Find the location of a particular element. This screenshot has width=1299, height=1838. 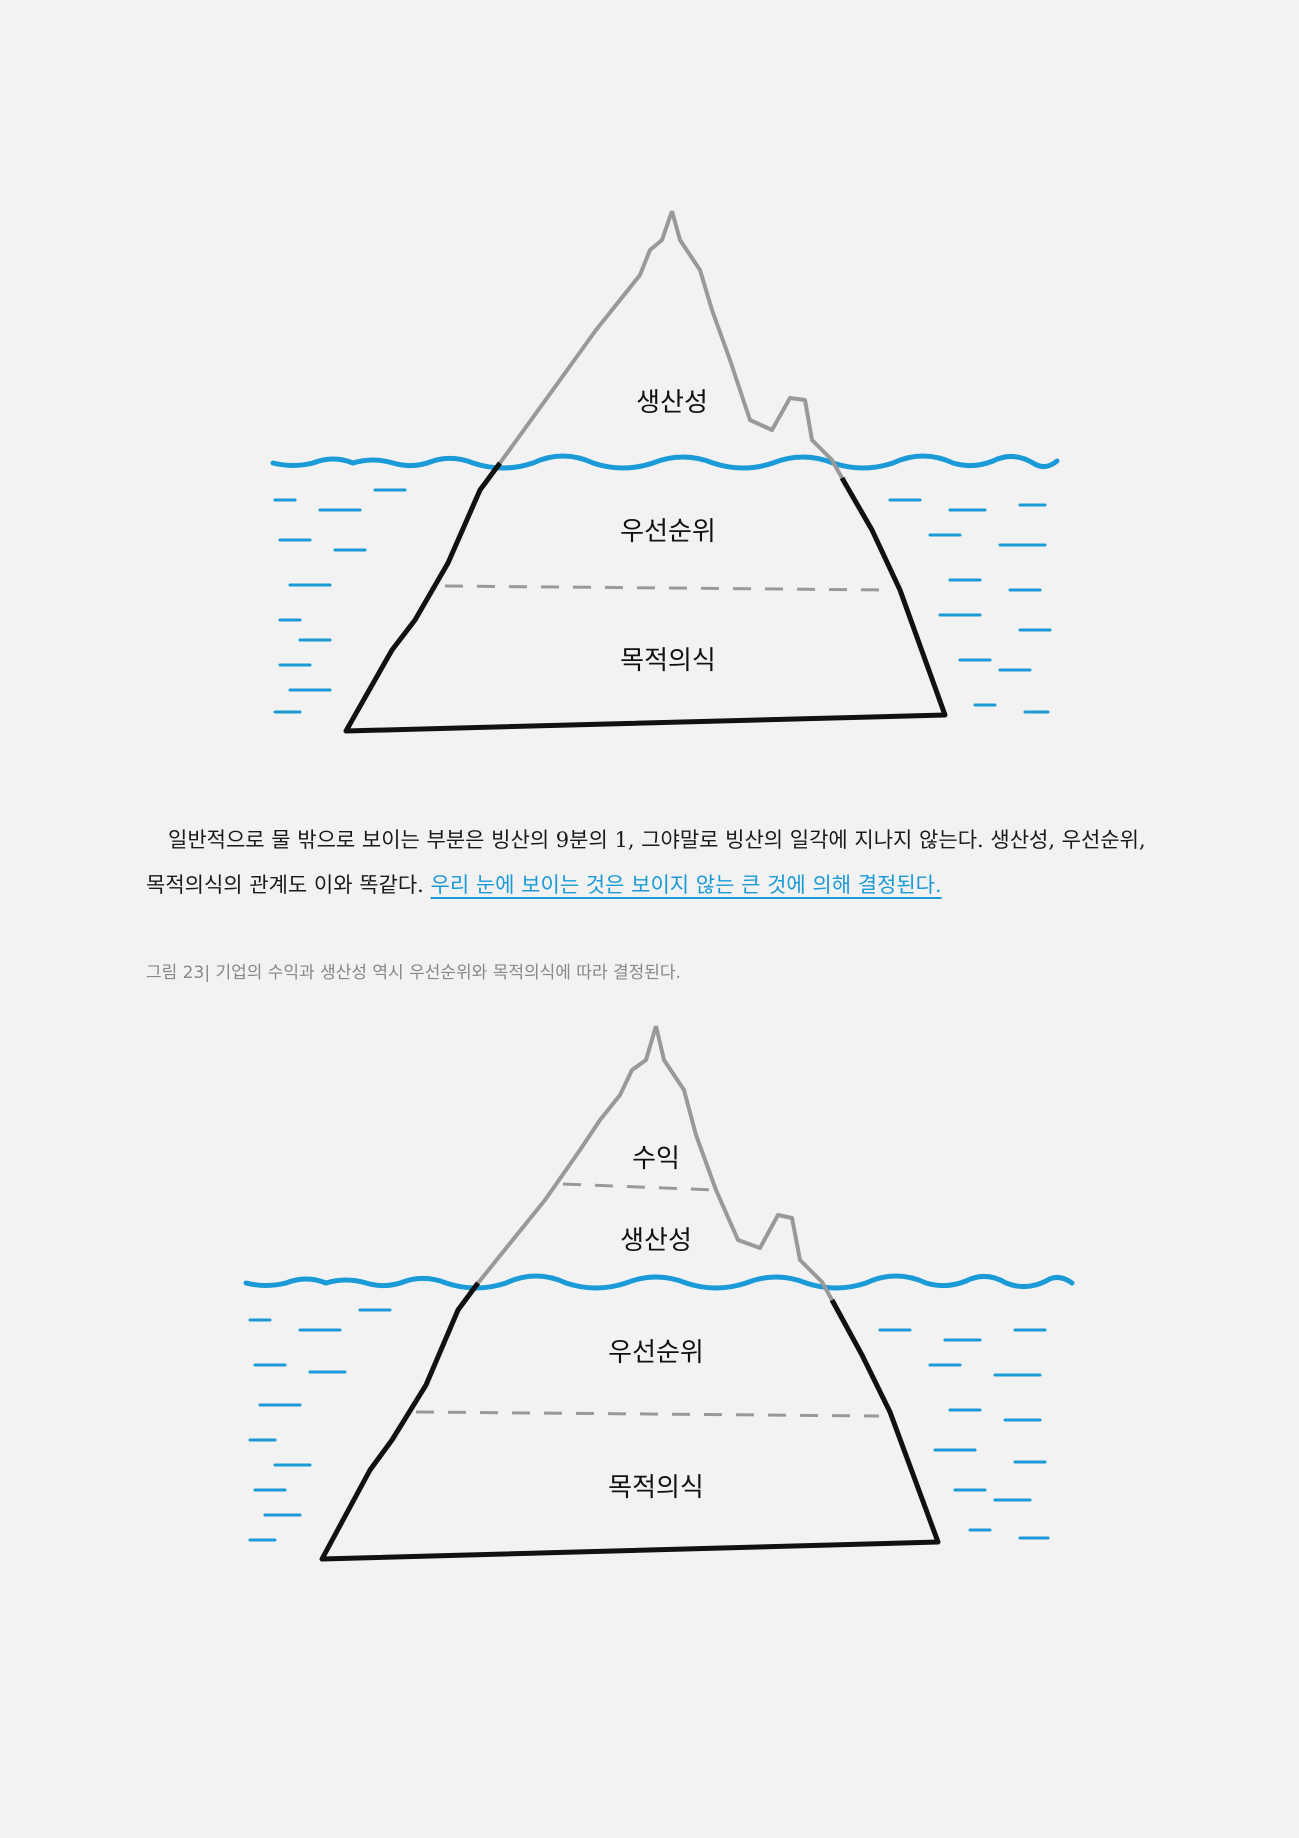

label-revenue: 수익 is located at coordinates (656, 1159).